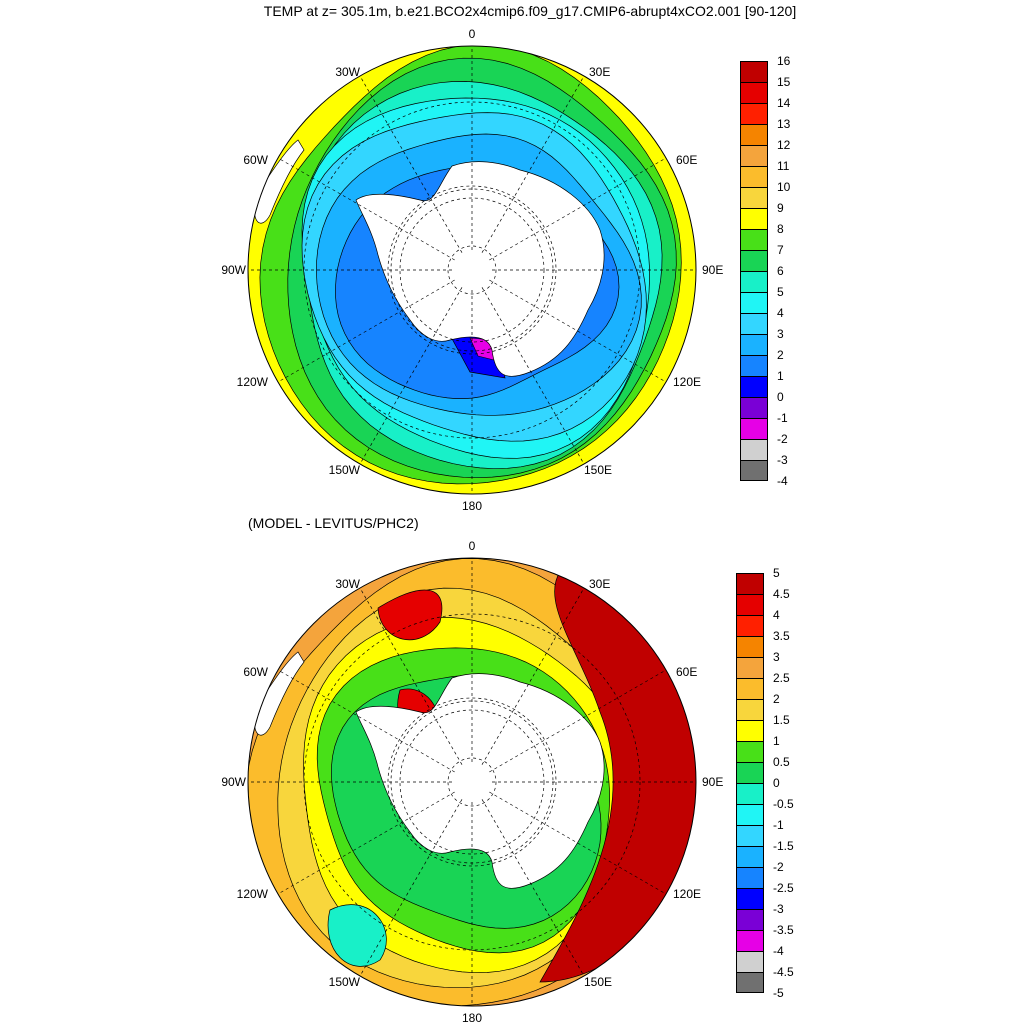 The image size is (1024, 1029). I want to click on longitude-label: 120E, so click(687, 894).